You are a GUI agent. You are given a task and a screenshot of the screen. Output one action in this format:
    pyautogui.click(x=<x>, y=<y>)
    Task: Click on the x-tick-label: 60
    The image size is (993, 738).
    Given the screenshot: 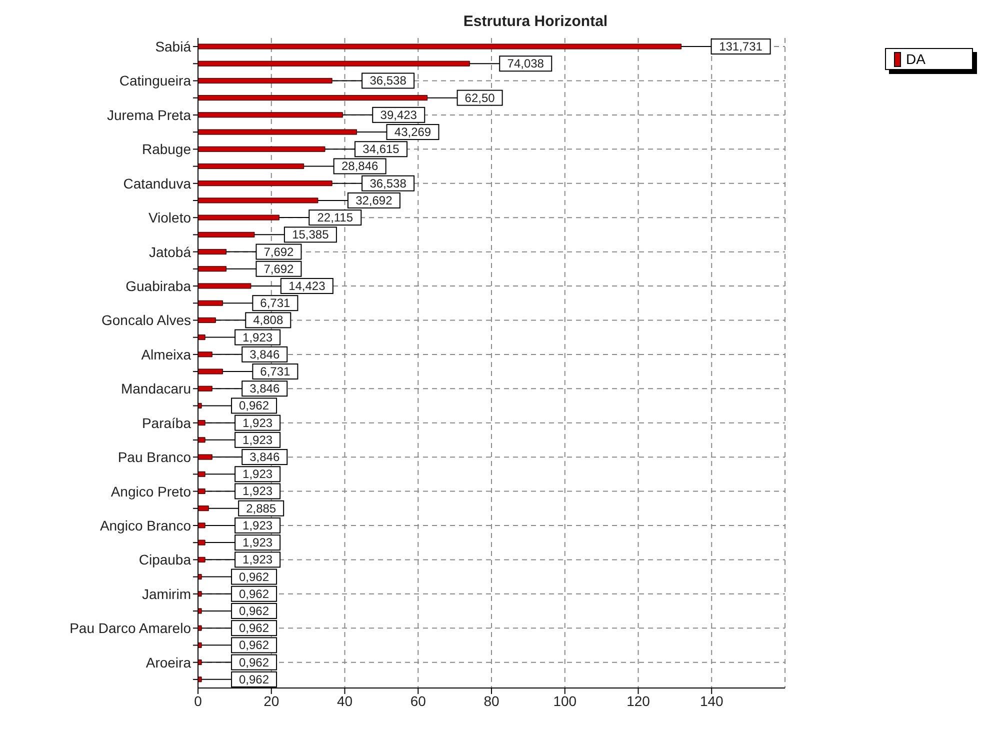 What is the action you would take?
    pyautogui.click(x=418, y=700)
    